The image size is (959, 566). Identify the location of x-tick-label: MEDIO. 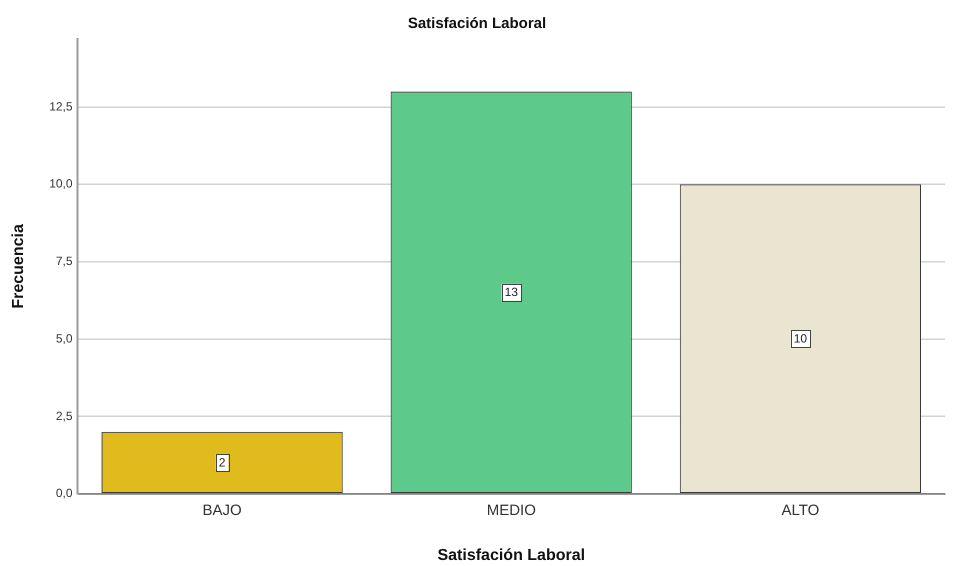
(511, 510).